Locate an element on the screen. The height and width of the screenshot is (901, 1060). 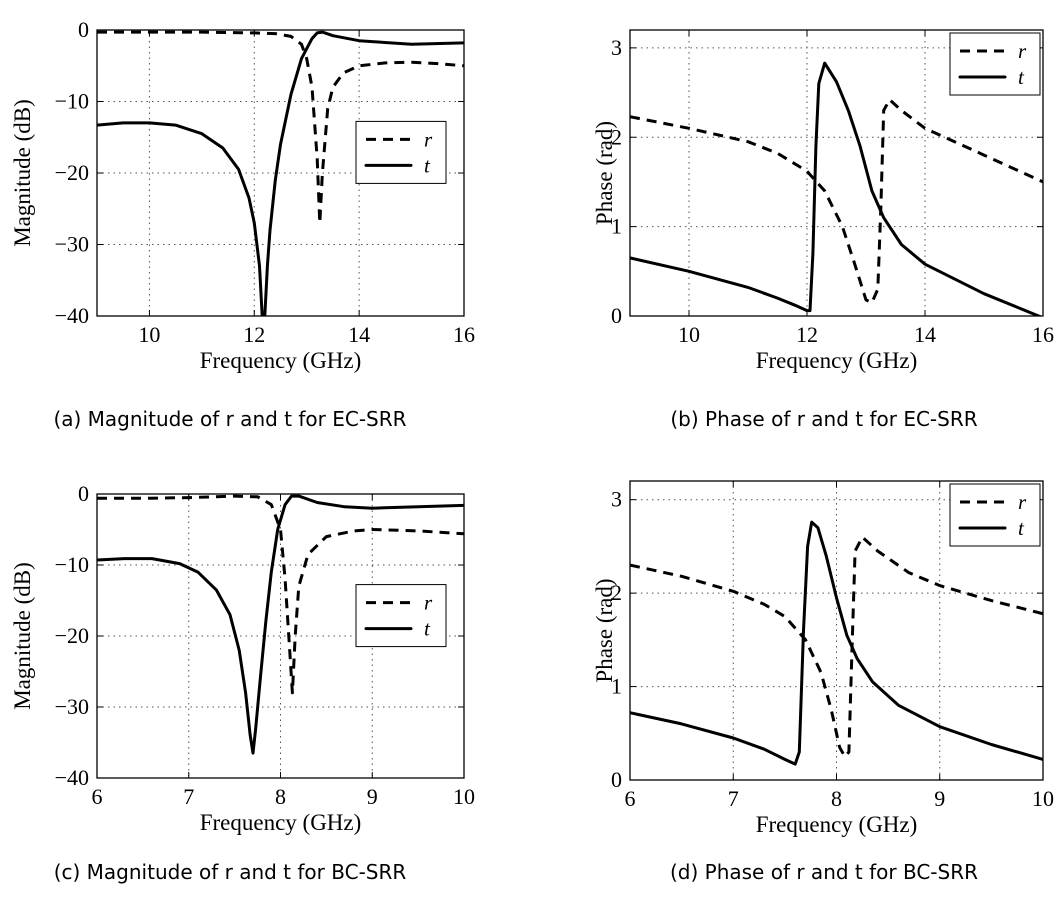
panel-caption: (a) Magnitude of r and t for EC-SRR is located at coordinates (229, 419).